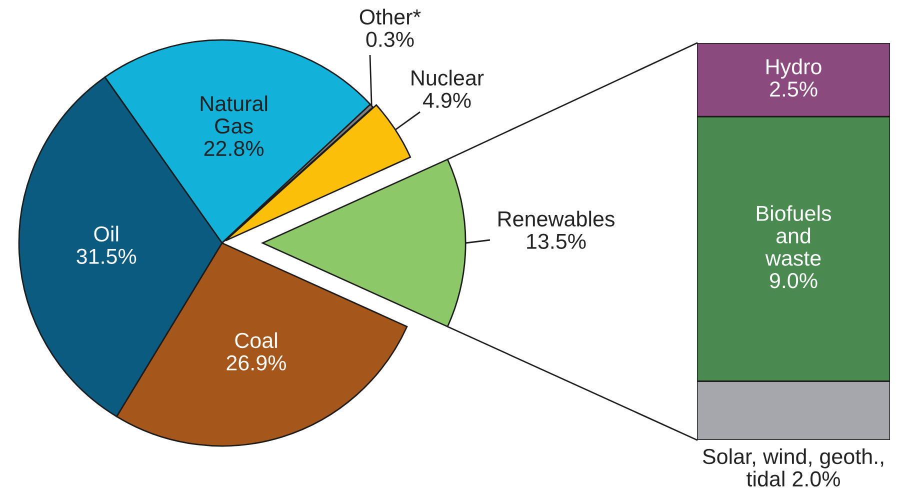  Describe the element at coordinates (794, 68) in the screenshot. I see `series-label: Hydro` at that location.